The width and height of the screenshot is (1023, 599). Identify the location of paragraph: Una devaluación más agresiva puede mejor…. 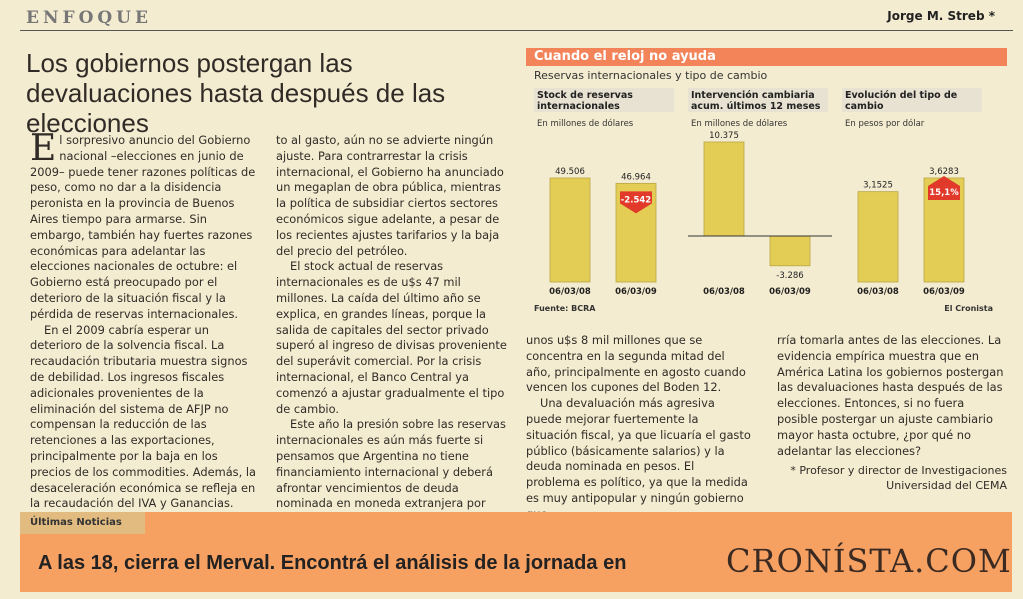
(638, 458).